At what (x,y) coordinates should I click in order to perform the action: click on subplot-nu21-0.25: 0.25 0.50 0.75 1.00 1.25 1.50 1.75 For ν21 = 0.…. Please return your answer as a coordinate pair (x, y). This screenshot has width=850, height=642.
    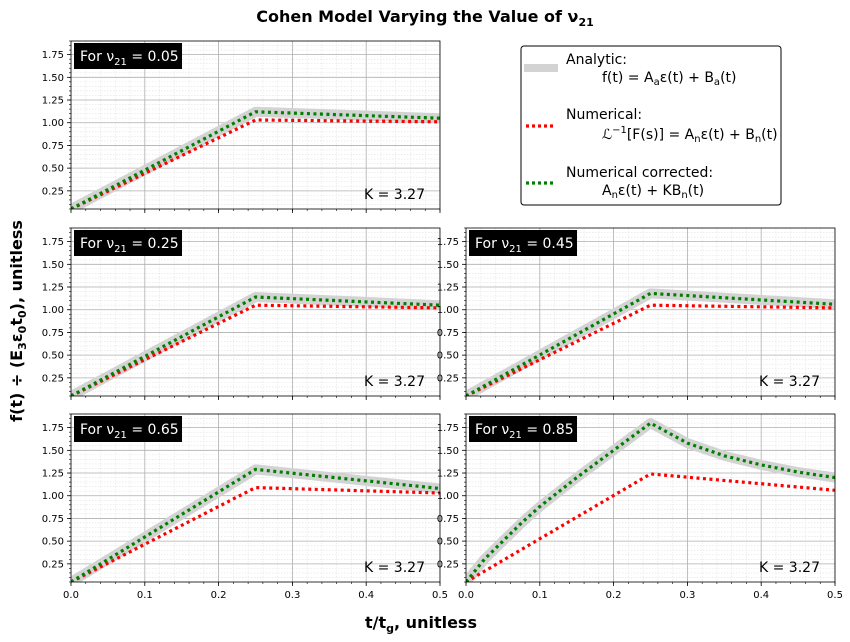
    Looking at the image, I should click on (241, 313).